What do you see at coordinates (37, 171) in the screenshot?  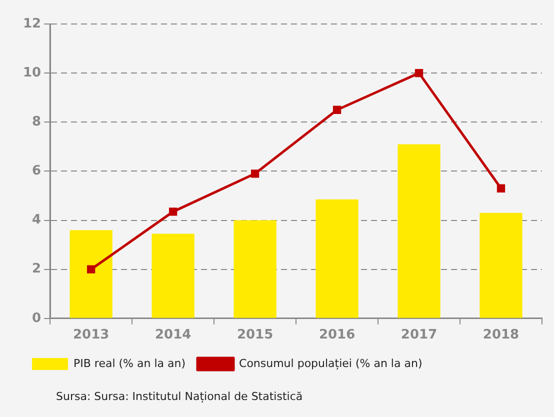 I see `y-tick-label: 6` at bounding box center [37, 171].